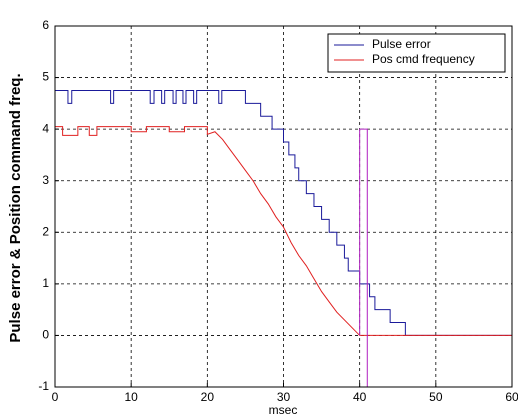  What do you see at coordinates (43, 386) in the screenshot?
I see `y-tick-label: -1` at bounding box center [43, 386].